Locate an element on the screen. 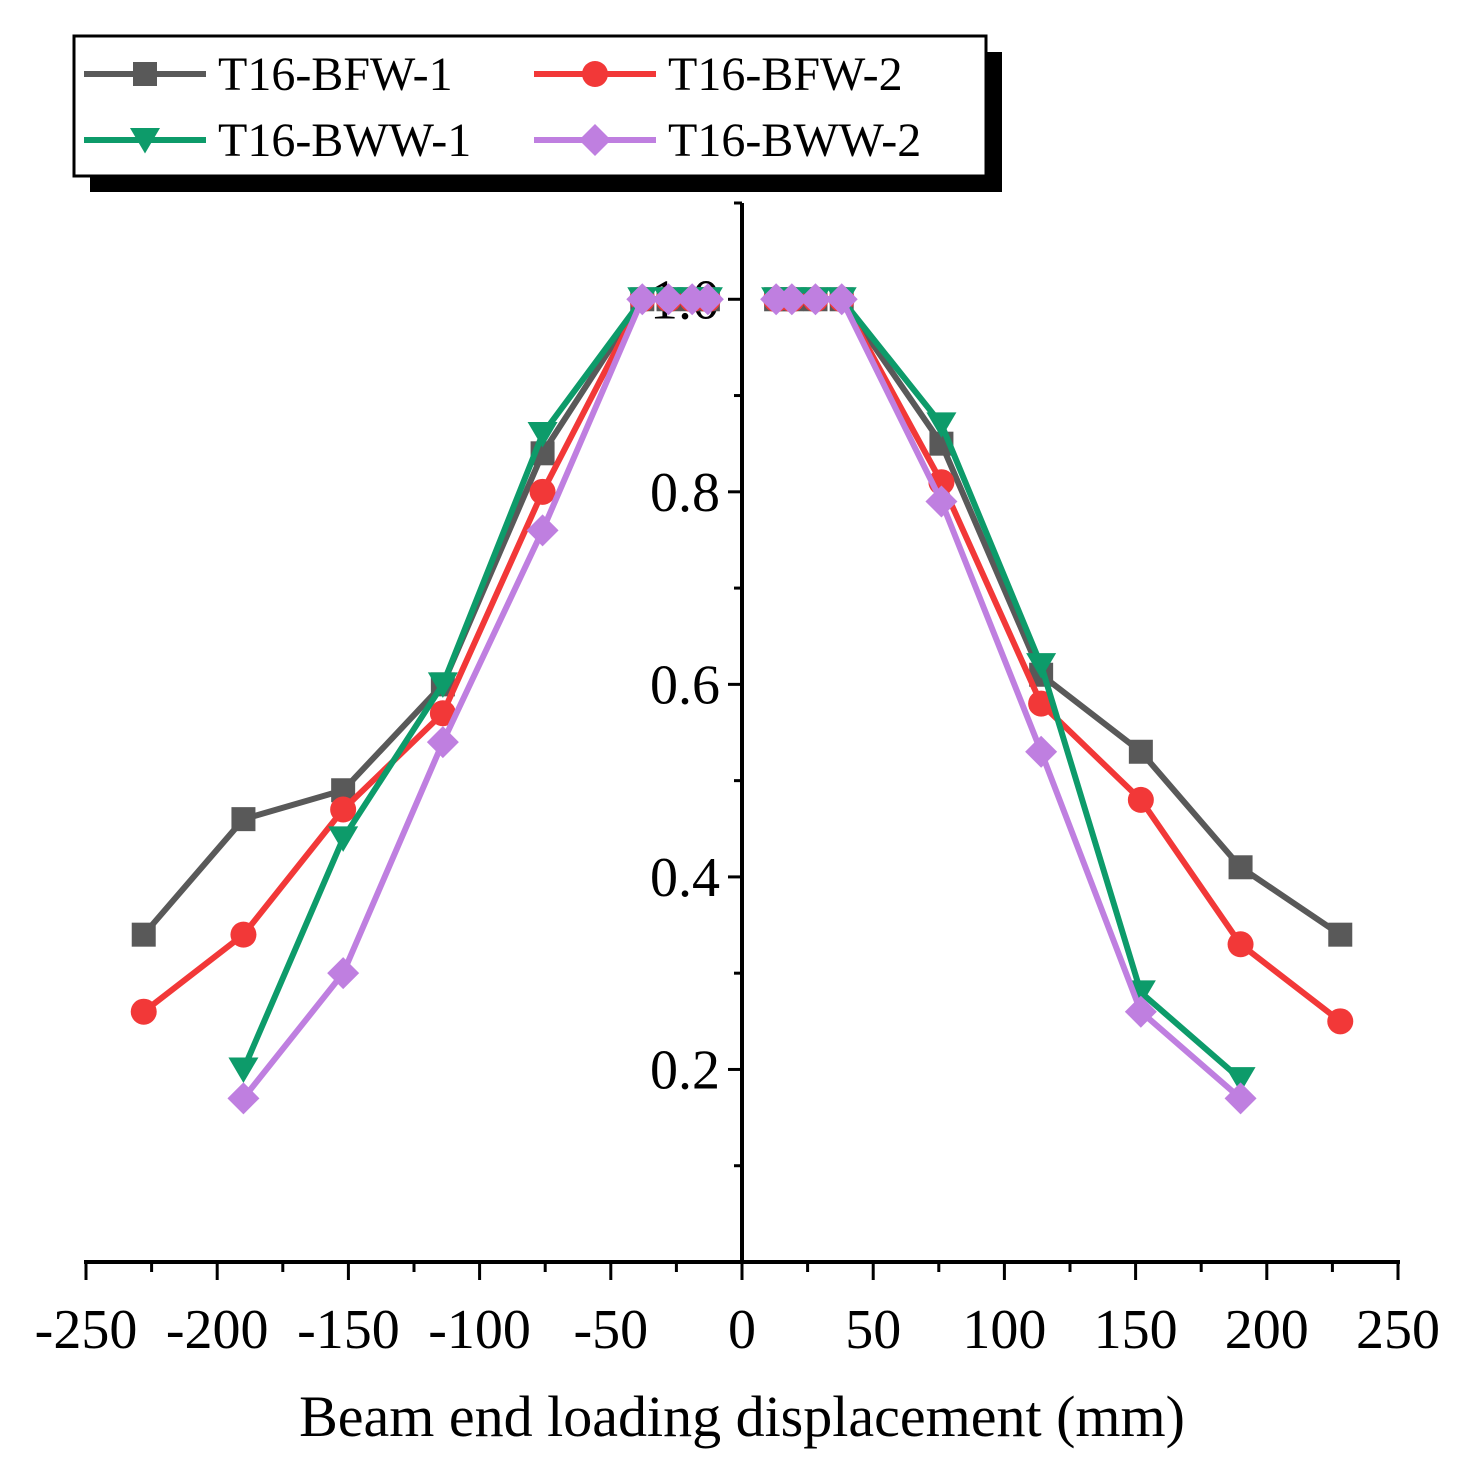  legend: T16-BFW-1 T16-BFW-2 T16-BWW-1 T16-BWW-2 is located at coordinates (537, 113).